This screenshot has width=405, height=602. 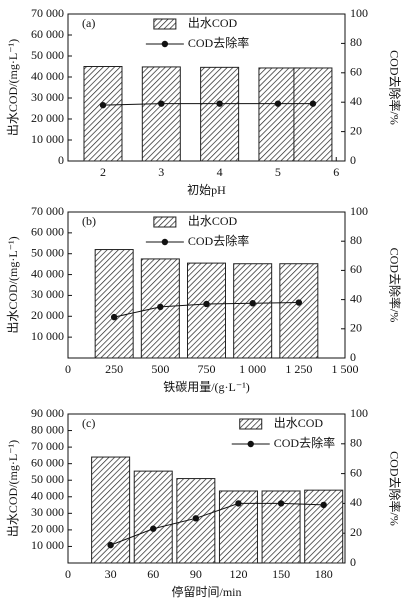 What do you see at coordinates (153, 574) in the screenshot?
I see `x-tick-label: 60` at bounding box center [153, 574].